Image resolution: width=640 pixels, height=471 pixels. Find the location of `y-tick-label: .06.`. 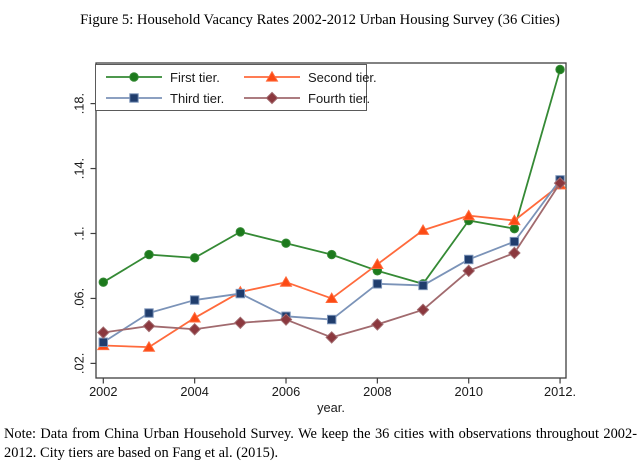

y-tick-label: .06. is located at coordinates (79, 298).